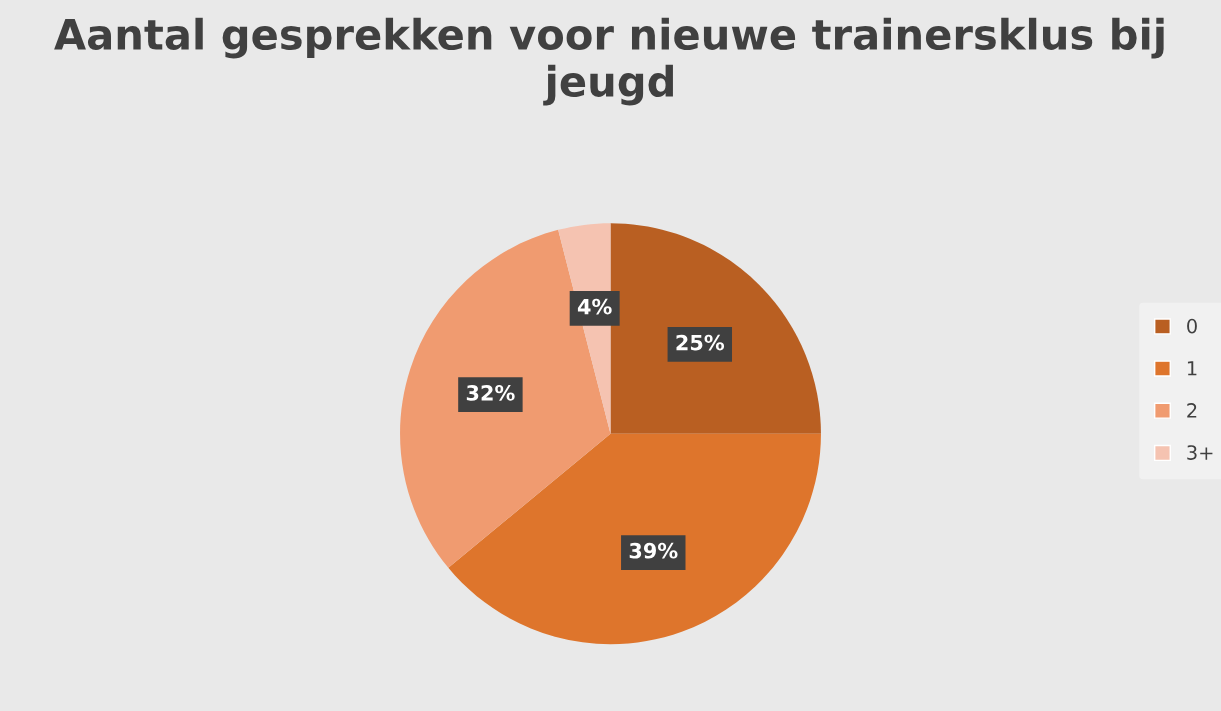 The image size is (1221, 711). What do you see at coordinates (1192, 368) in the screenshot?
I see `legend-label: 1` at bounding box center [1192, 368].